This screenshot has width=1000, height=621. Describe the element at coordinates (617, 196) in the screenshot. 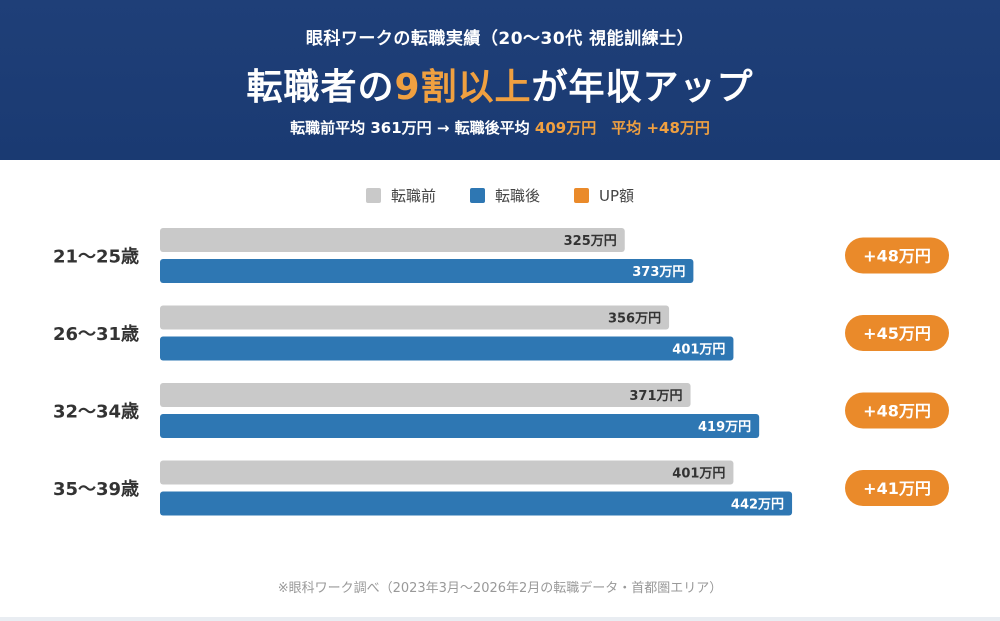

I see `legend-label-up: UP額` at that location.